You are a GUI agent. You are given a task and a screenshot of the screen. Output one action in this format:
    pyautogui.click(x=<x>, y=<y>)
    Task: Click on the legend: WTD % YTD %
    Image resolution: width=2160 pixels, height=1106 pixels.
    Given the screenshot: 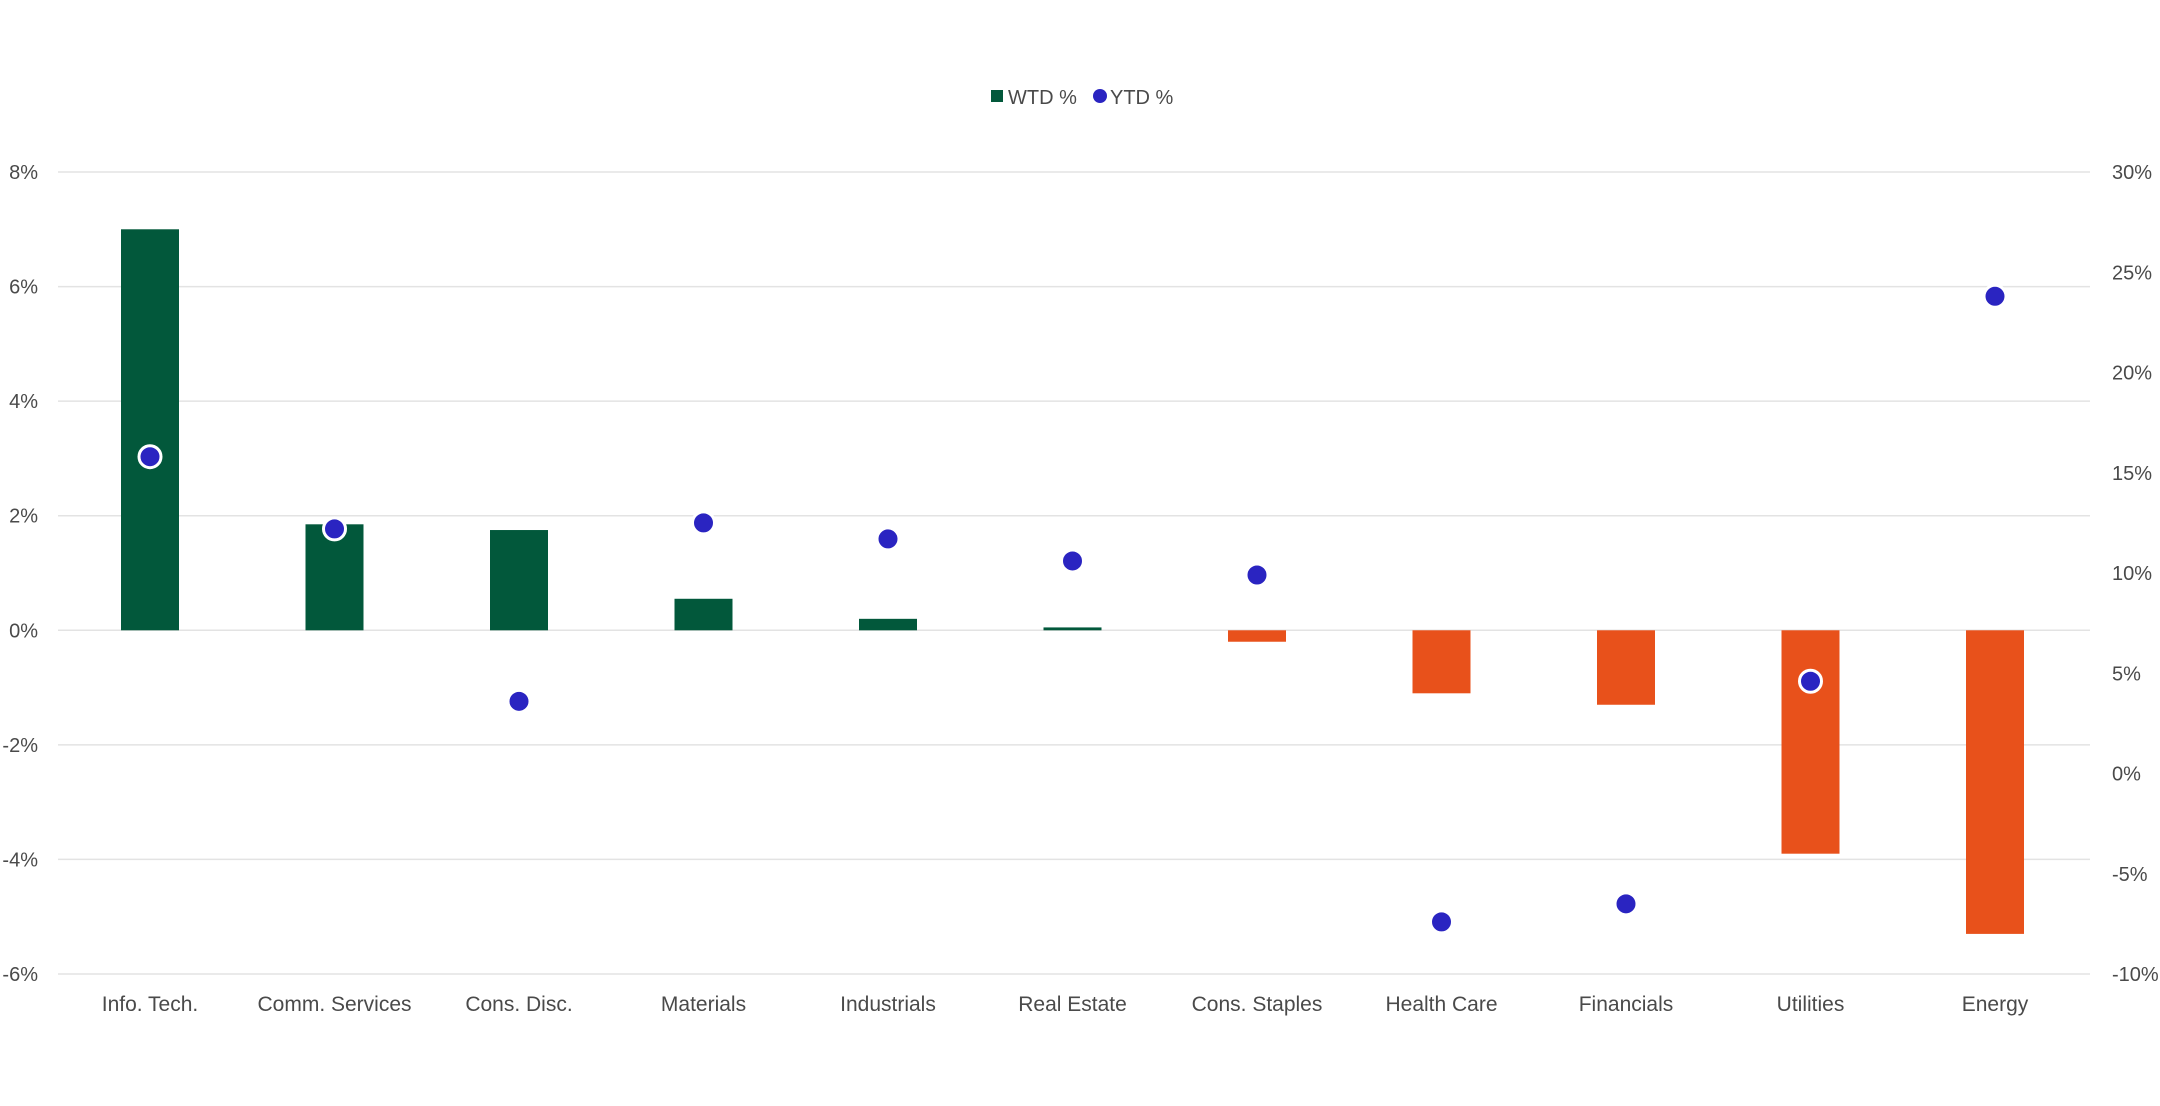 What is the action you would take?
    pyautogui.click(x=1082, y=98)
    